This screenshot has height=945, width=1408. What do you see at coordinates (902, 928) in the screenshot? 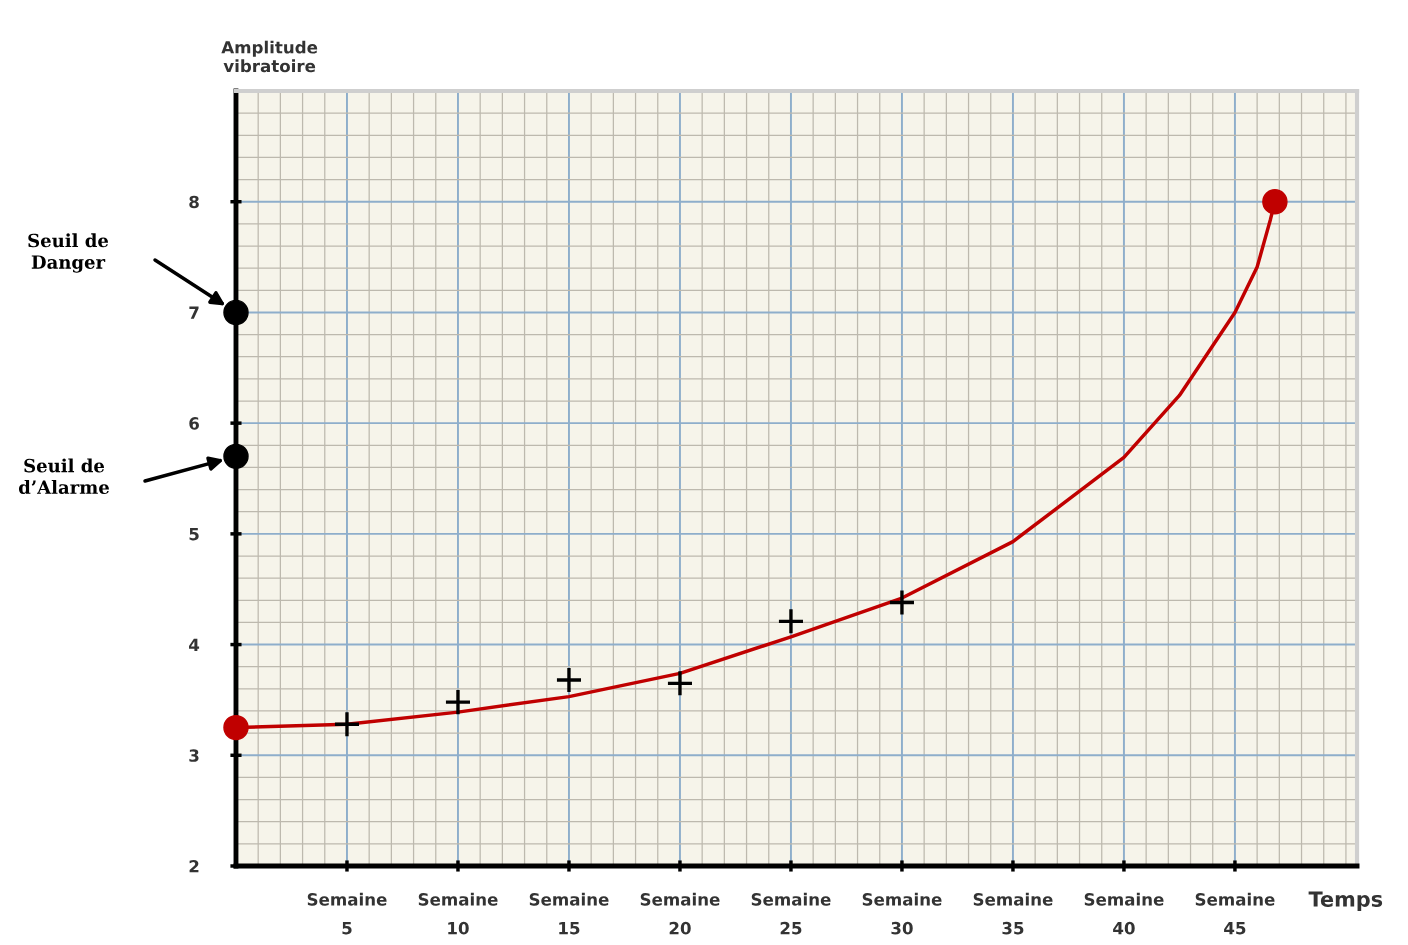
I see `x-tick-label: 30` at bounding box center [902, 928].